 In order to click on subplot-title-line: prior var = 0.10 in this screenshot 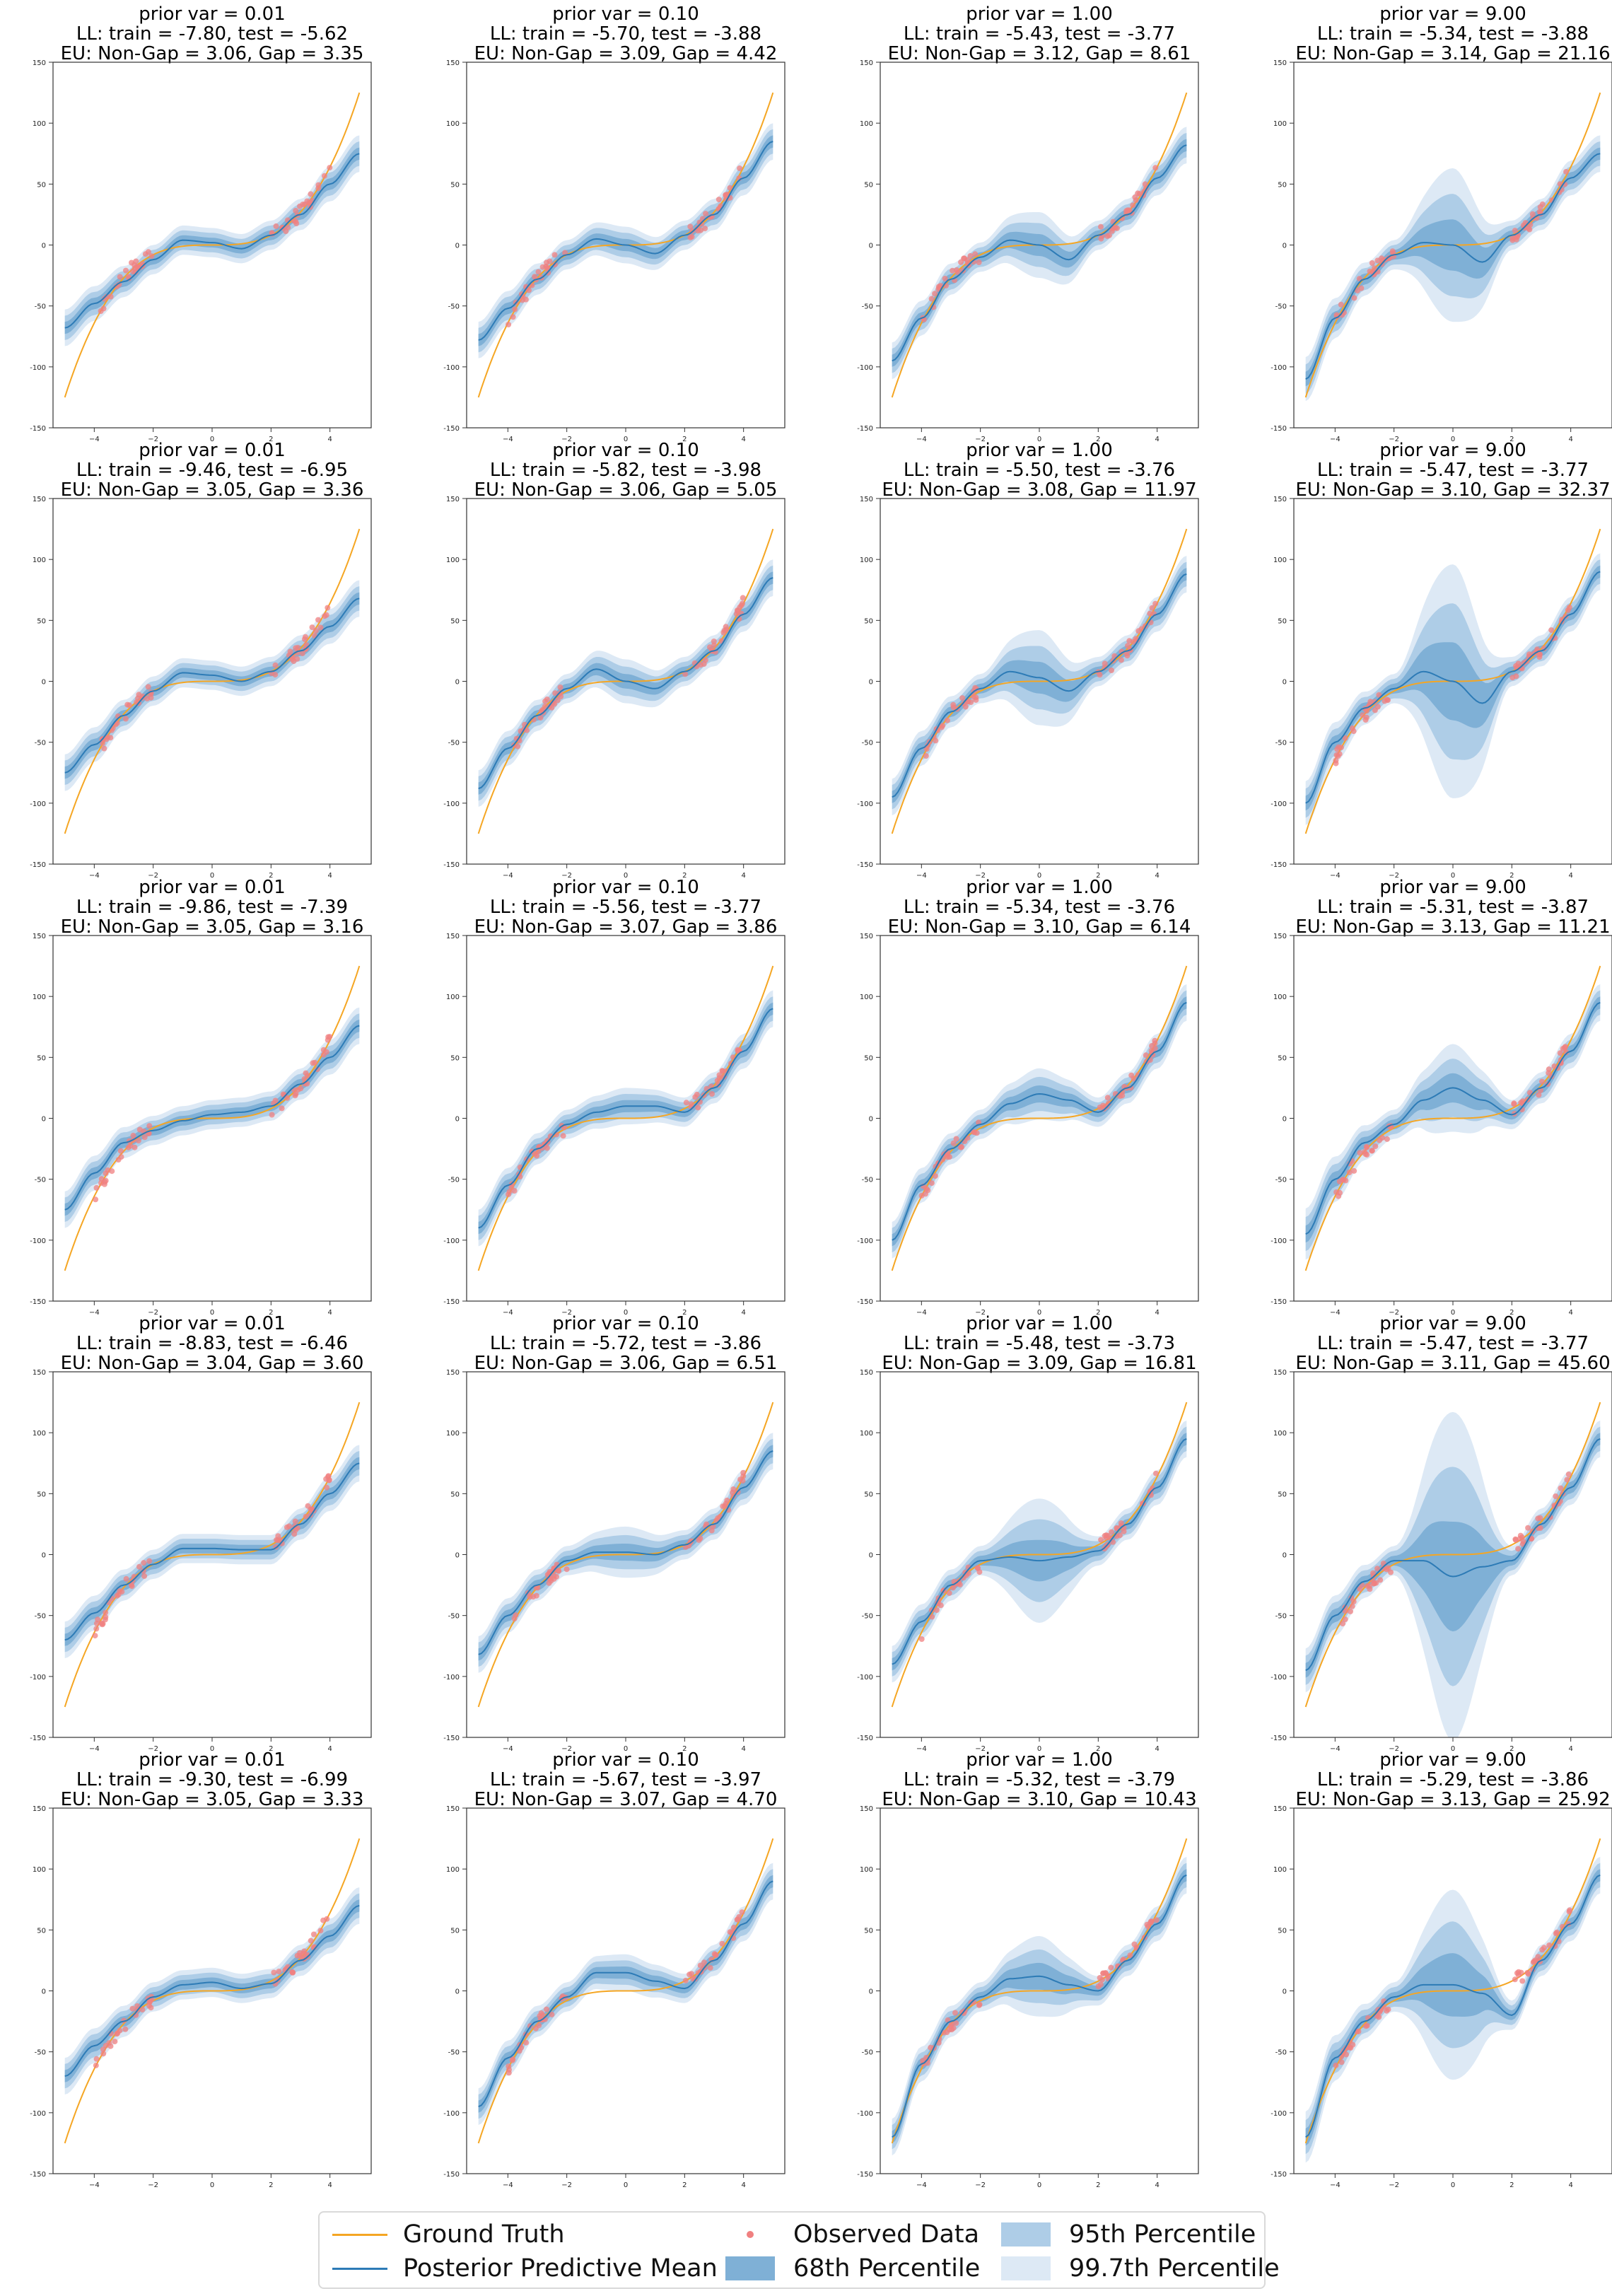, I will do `click(625, 1760)`.